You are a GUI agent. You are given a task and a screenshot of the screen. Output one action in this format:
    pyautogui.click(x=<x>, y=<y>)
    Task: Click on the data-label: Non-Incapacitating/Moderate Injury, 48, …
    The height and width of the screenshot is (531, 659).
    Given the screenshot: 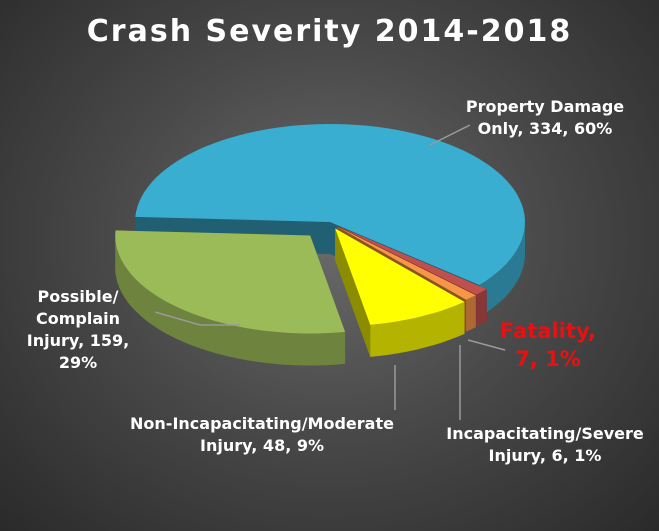 What is the action you would take?
    pyautogui.click(x=262, y=434)
    